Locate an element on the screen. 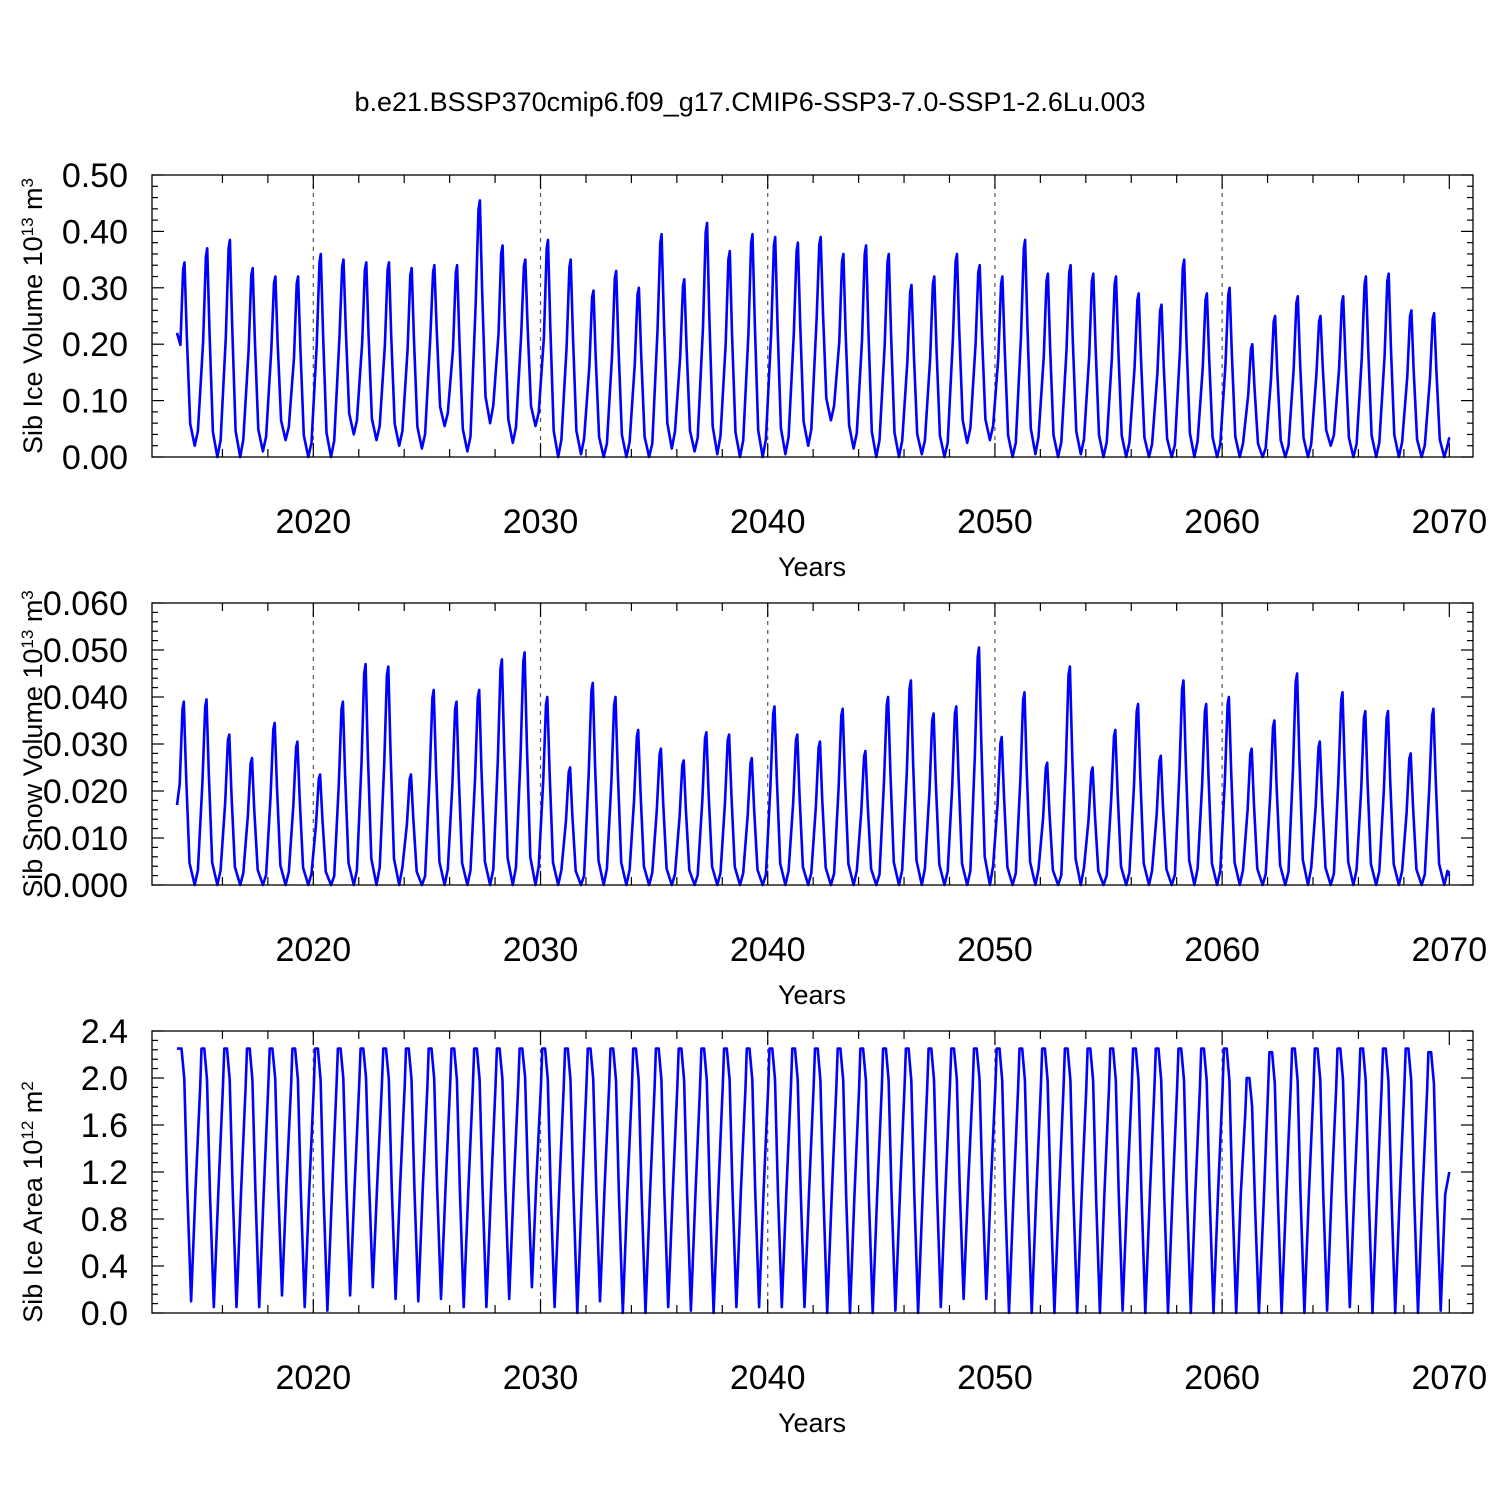  x-tick-label-2060-snow-volume: 2060 is located at coordinates (1222, 950).